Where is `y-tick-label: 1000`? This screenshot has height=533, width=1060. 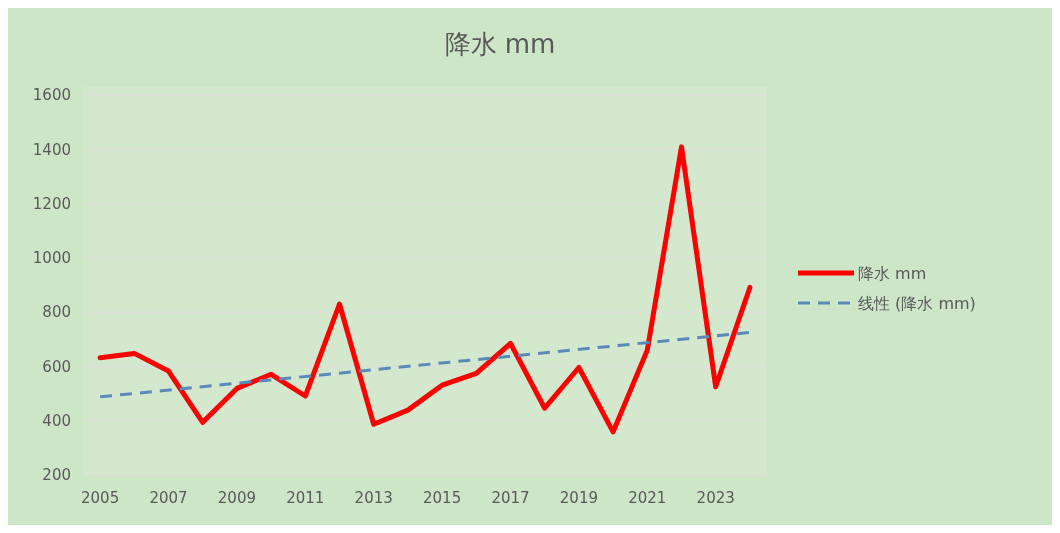
y-tick-label: 1000 is located at coordinates (51, 258).